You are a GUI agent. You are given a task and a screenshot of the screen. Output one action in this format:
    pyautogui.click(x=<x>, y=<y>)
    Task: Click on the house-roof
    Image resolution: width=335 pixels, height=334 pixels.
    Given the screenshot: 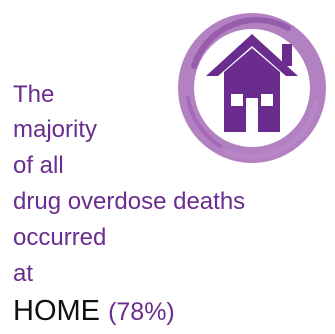 What is the action you would take?
    pyautogui.click(x=252, y=55)
    